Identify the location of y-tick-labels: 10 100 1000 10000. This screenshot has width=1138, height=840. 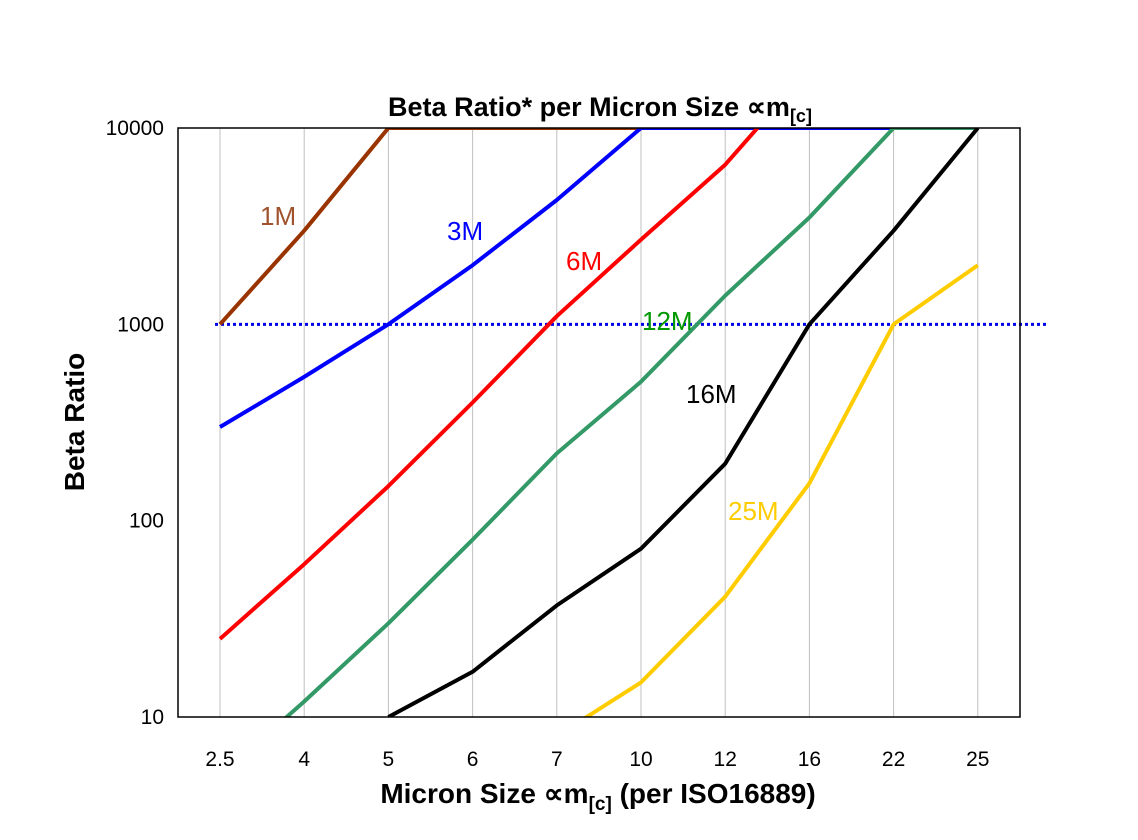
(135, 423).